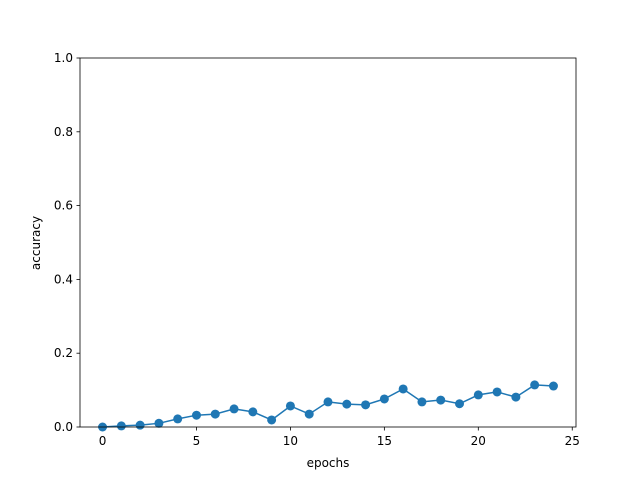  Describe the element at coordinates (572, 441) in the screenshot. I see `x-tick-label: 25` at that location.